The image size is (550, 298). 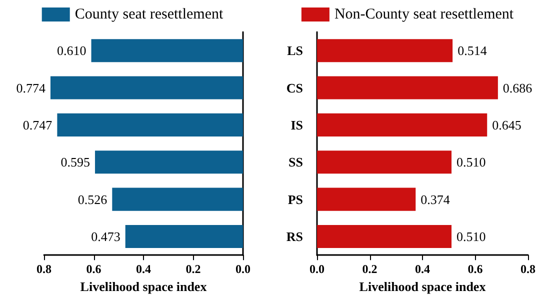 I want to click on data-label: 0.645, so click(x=507, y=124).